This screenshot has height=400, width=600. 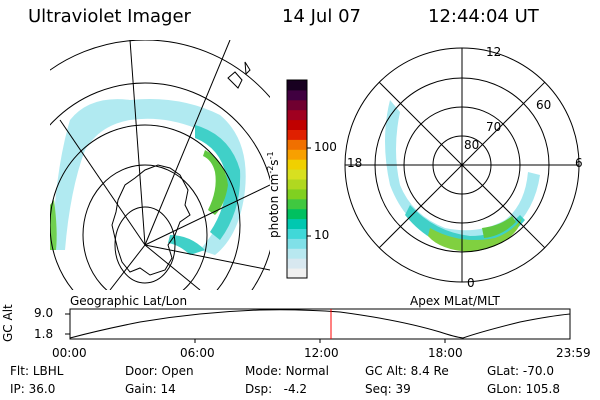 What do you see at coordinates (37, 371) in the screenshot?
I see `footer-flt: Flt: LBHL` at bounding box center [37, 371].